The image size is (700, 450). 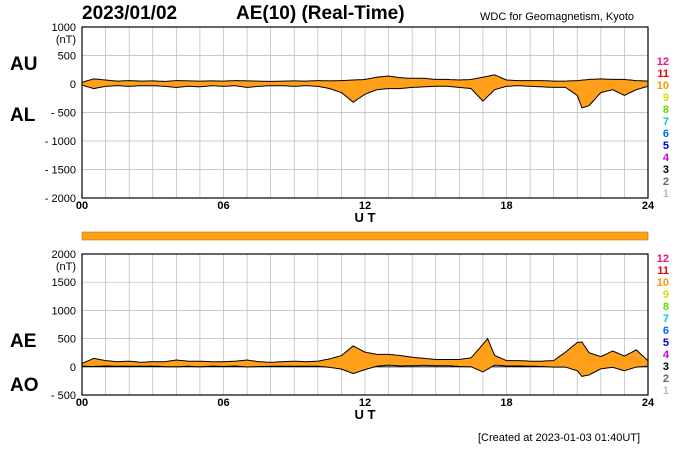 What do you see at coordinates (365, 96) in the screenshot?
I see `series-line-al` at bounding box center [365, 96].